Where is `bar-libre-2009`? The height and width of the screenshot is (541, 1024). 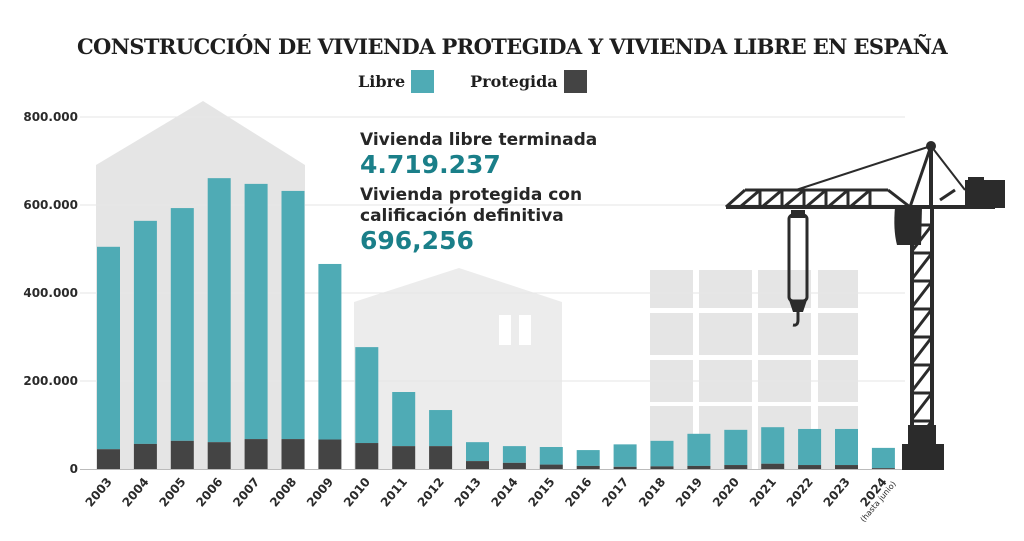
bar-libre-2009 is located at coordinates (330, 351).